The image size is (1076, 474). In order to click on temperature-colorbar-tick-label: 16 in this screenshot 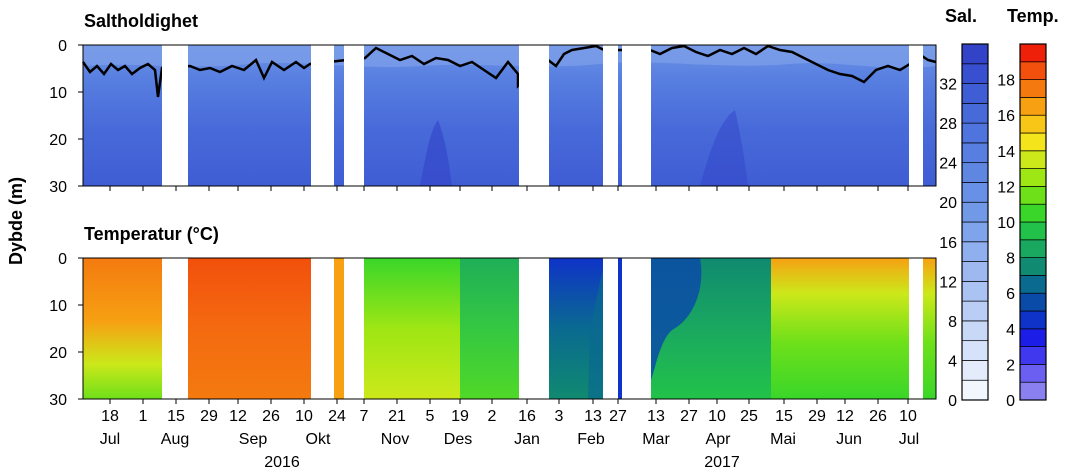, I will do `click(1006, 116)`.